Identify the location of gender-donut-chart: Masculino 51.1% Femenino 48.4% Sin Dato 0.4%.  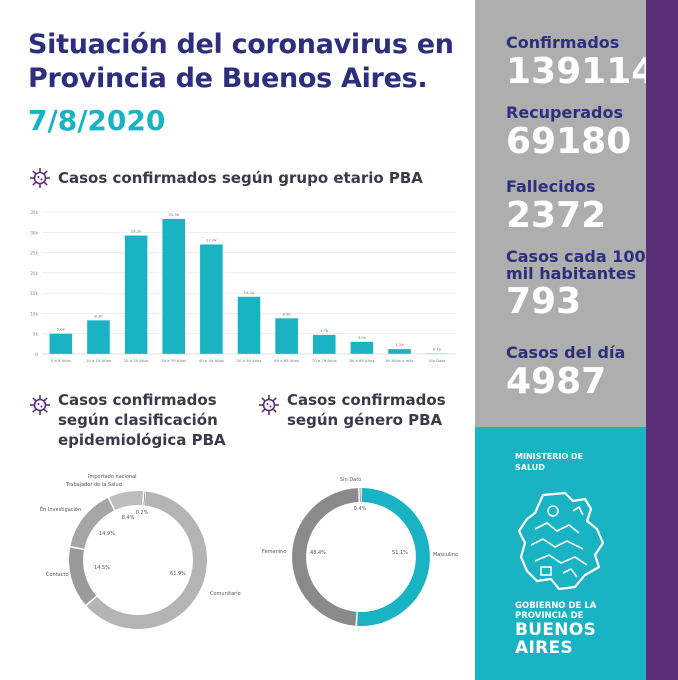
(360, 551).